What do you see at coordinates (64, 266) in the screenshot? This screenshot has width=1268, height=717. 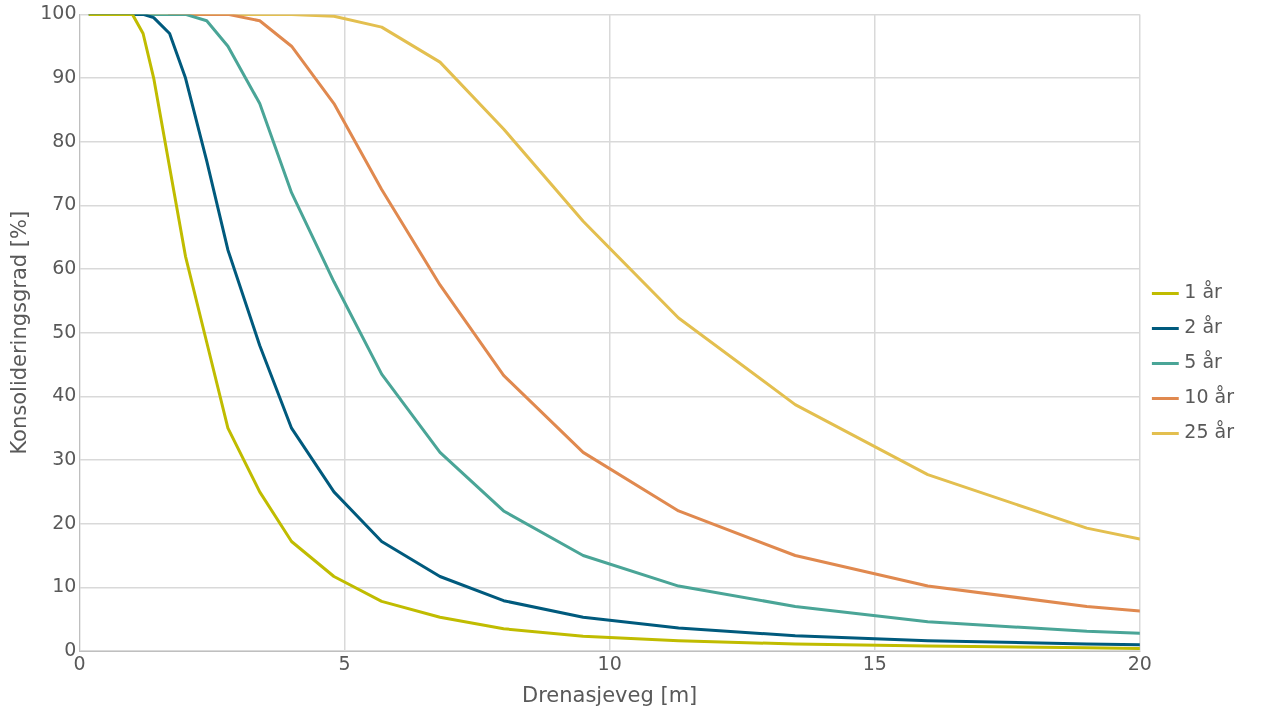 I see `y-tick-label: 60` at bounding box center [64, 266].